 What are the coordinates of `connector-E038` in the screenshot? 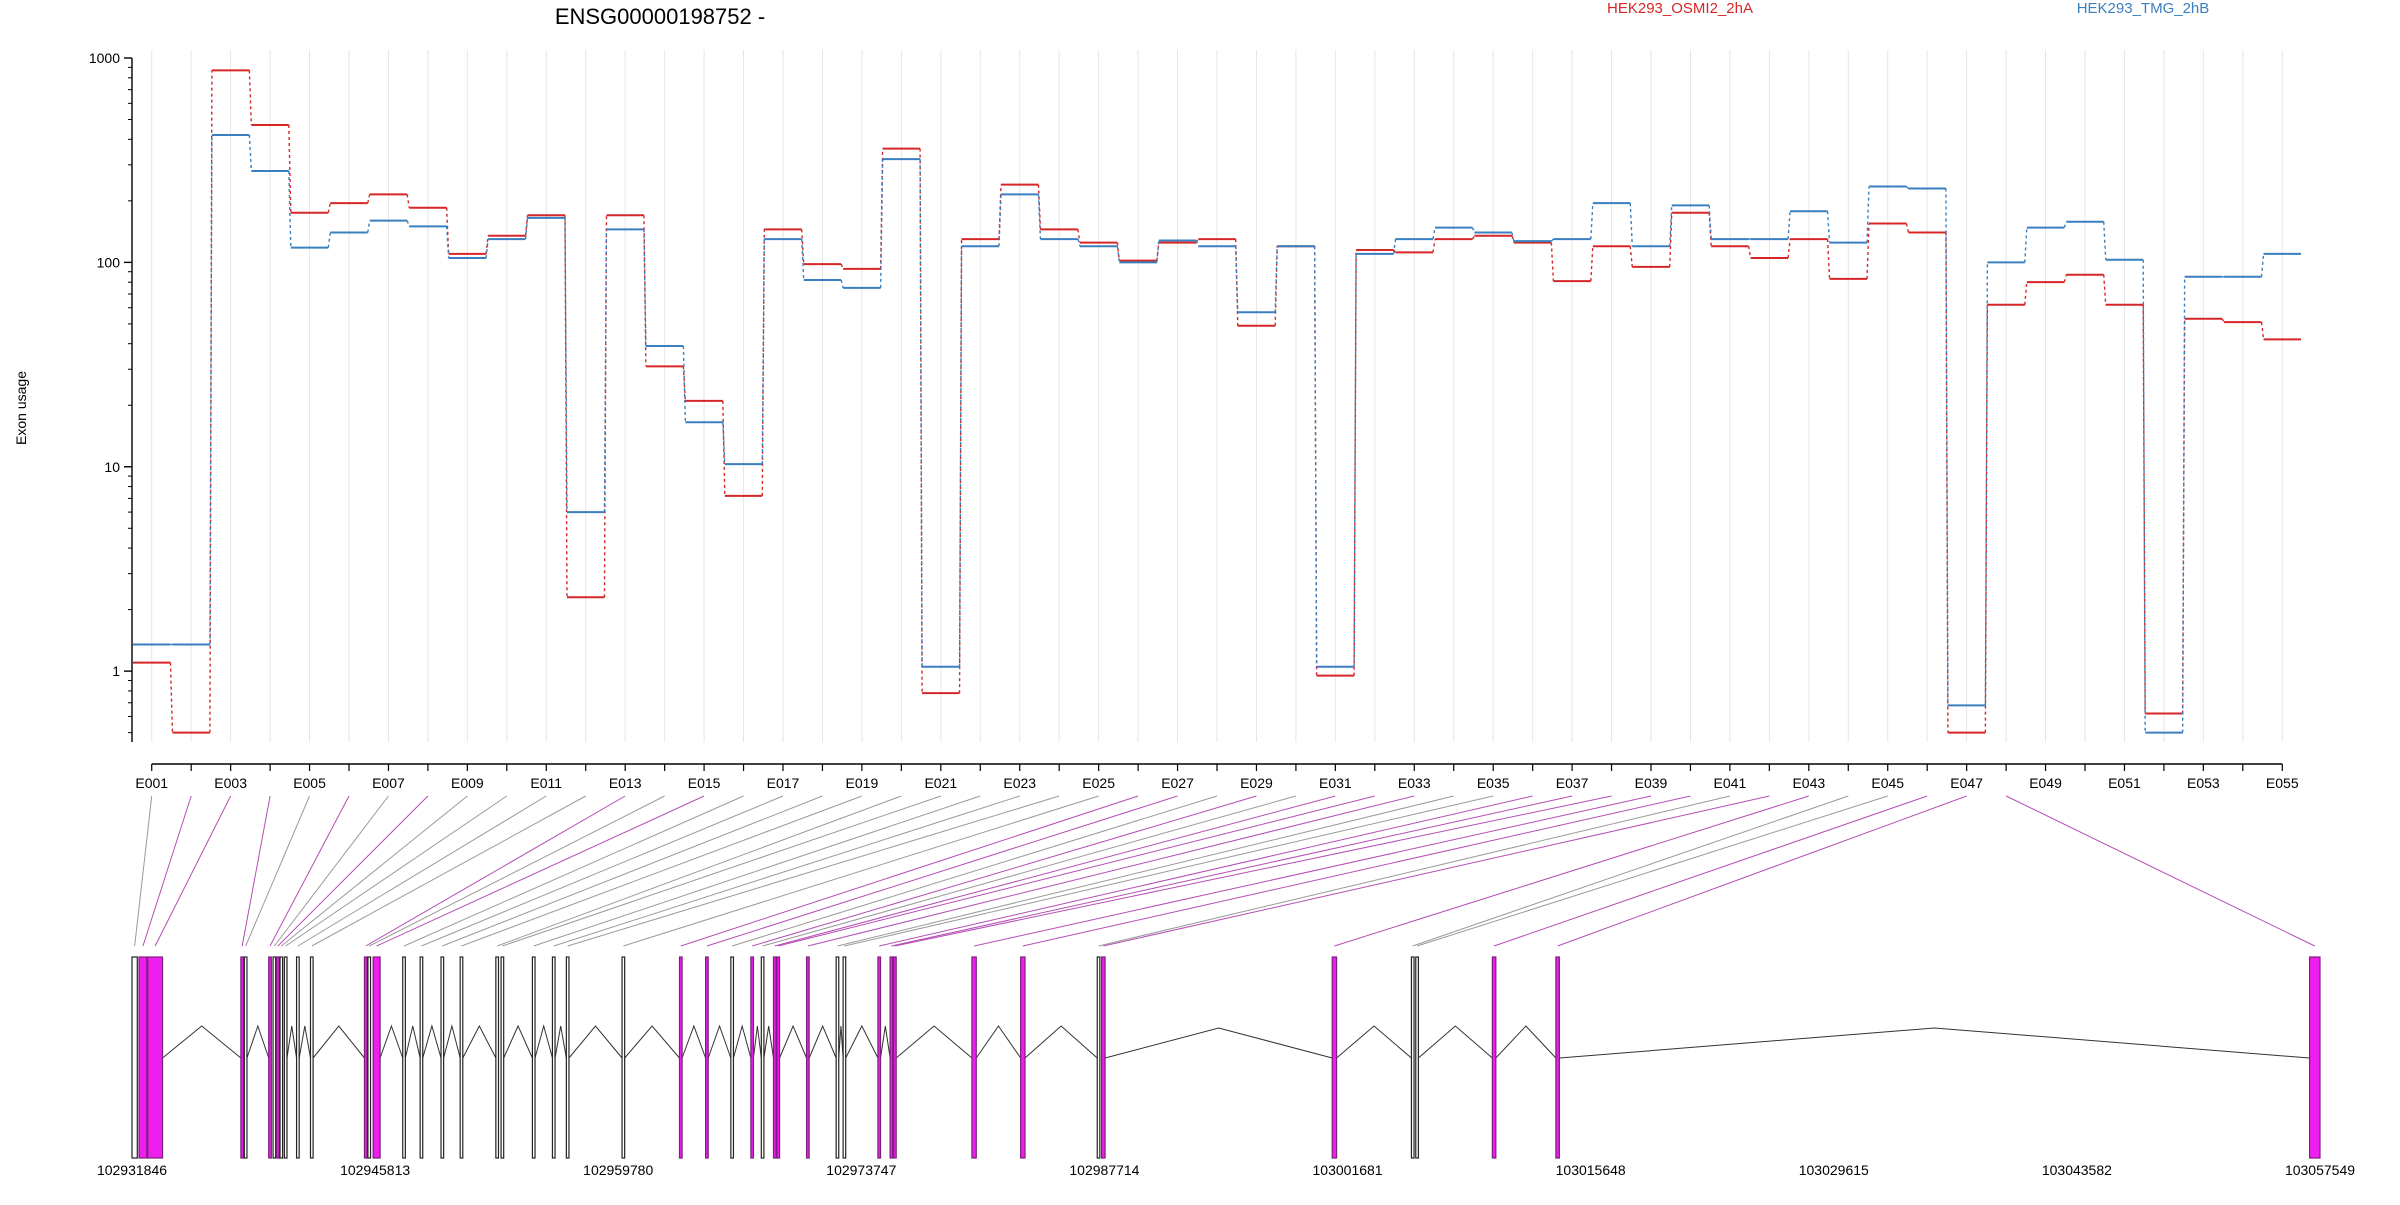 It's located at (1253, 871).